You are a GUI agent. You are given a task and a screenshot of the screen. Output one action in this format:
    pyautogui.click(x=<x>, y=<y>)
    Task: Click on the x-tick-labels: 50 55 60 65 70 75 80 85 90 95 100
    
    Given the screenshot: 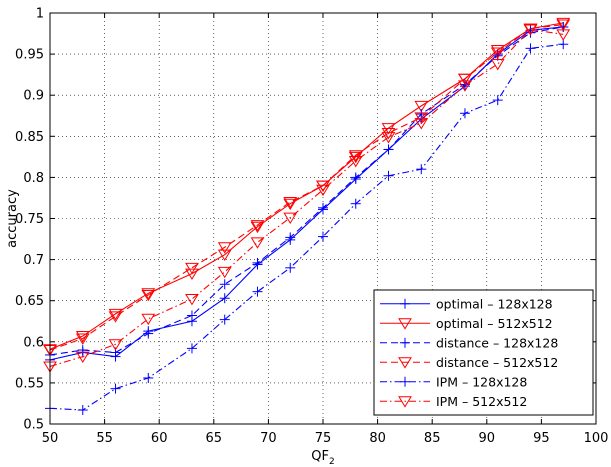 What is the action you would take?
    pyautogui.click(x=325, y=438)
    